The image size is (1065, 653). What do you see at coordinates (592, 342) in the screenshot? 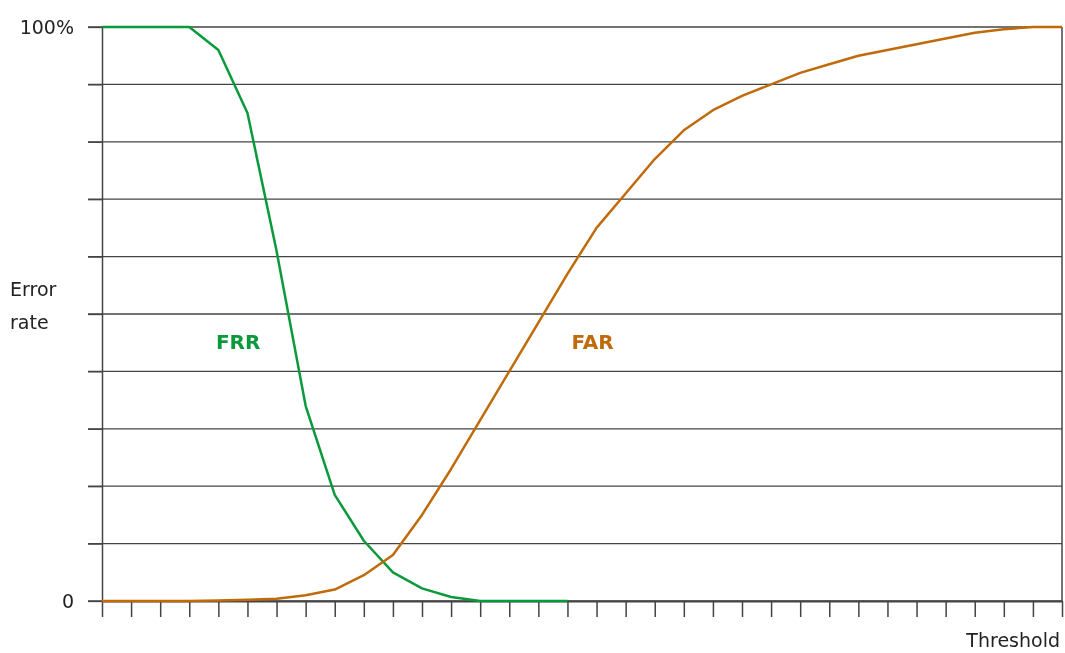
I see `series-label: FAR` at bounding box center [592, 342].